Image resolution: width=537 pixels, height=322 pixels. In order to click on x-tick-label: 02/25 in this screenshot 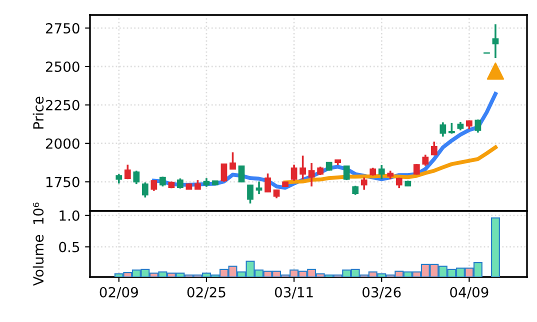, I will do `click(206, 292)`.